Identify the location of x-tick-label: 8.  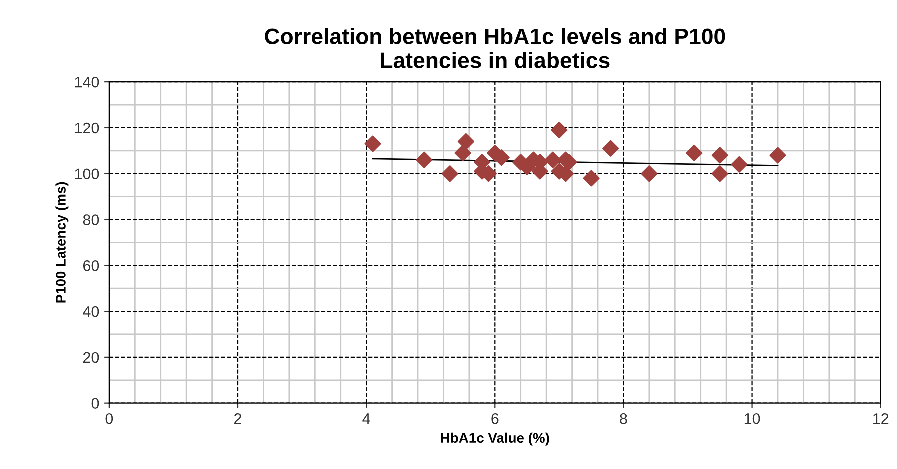
(624, 418).